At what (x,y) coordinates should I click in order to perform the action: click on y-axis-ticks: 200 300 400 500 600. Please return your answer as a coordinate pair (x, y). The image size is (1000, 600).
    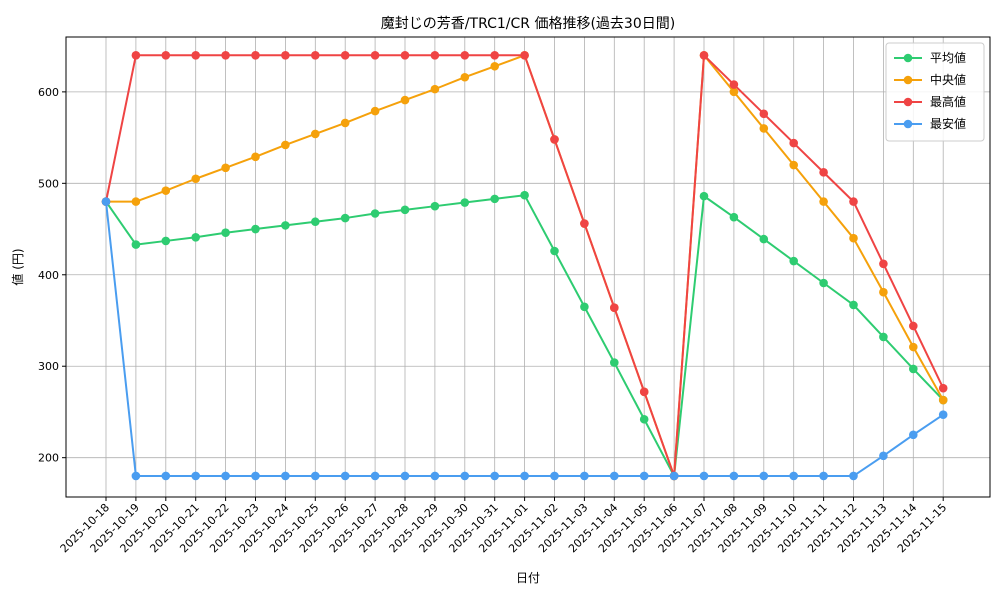
    Looking at the image, I should click on (52, 275).